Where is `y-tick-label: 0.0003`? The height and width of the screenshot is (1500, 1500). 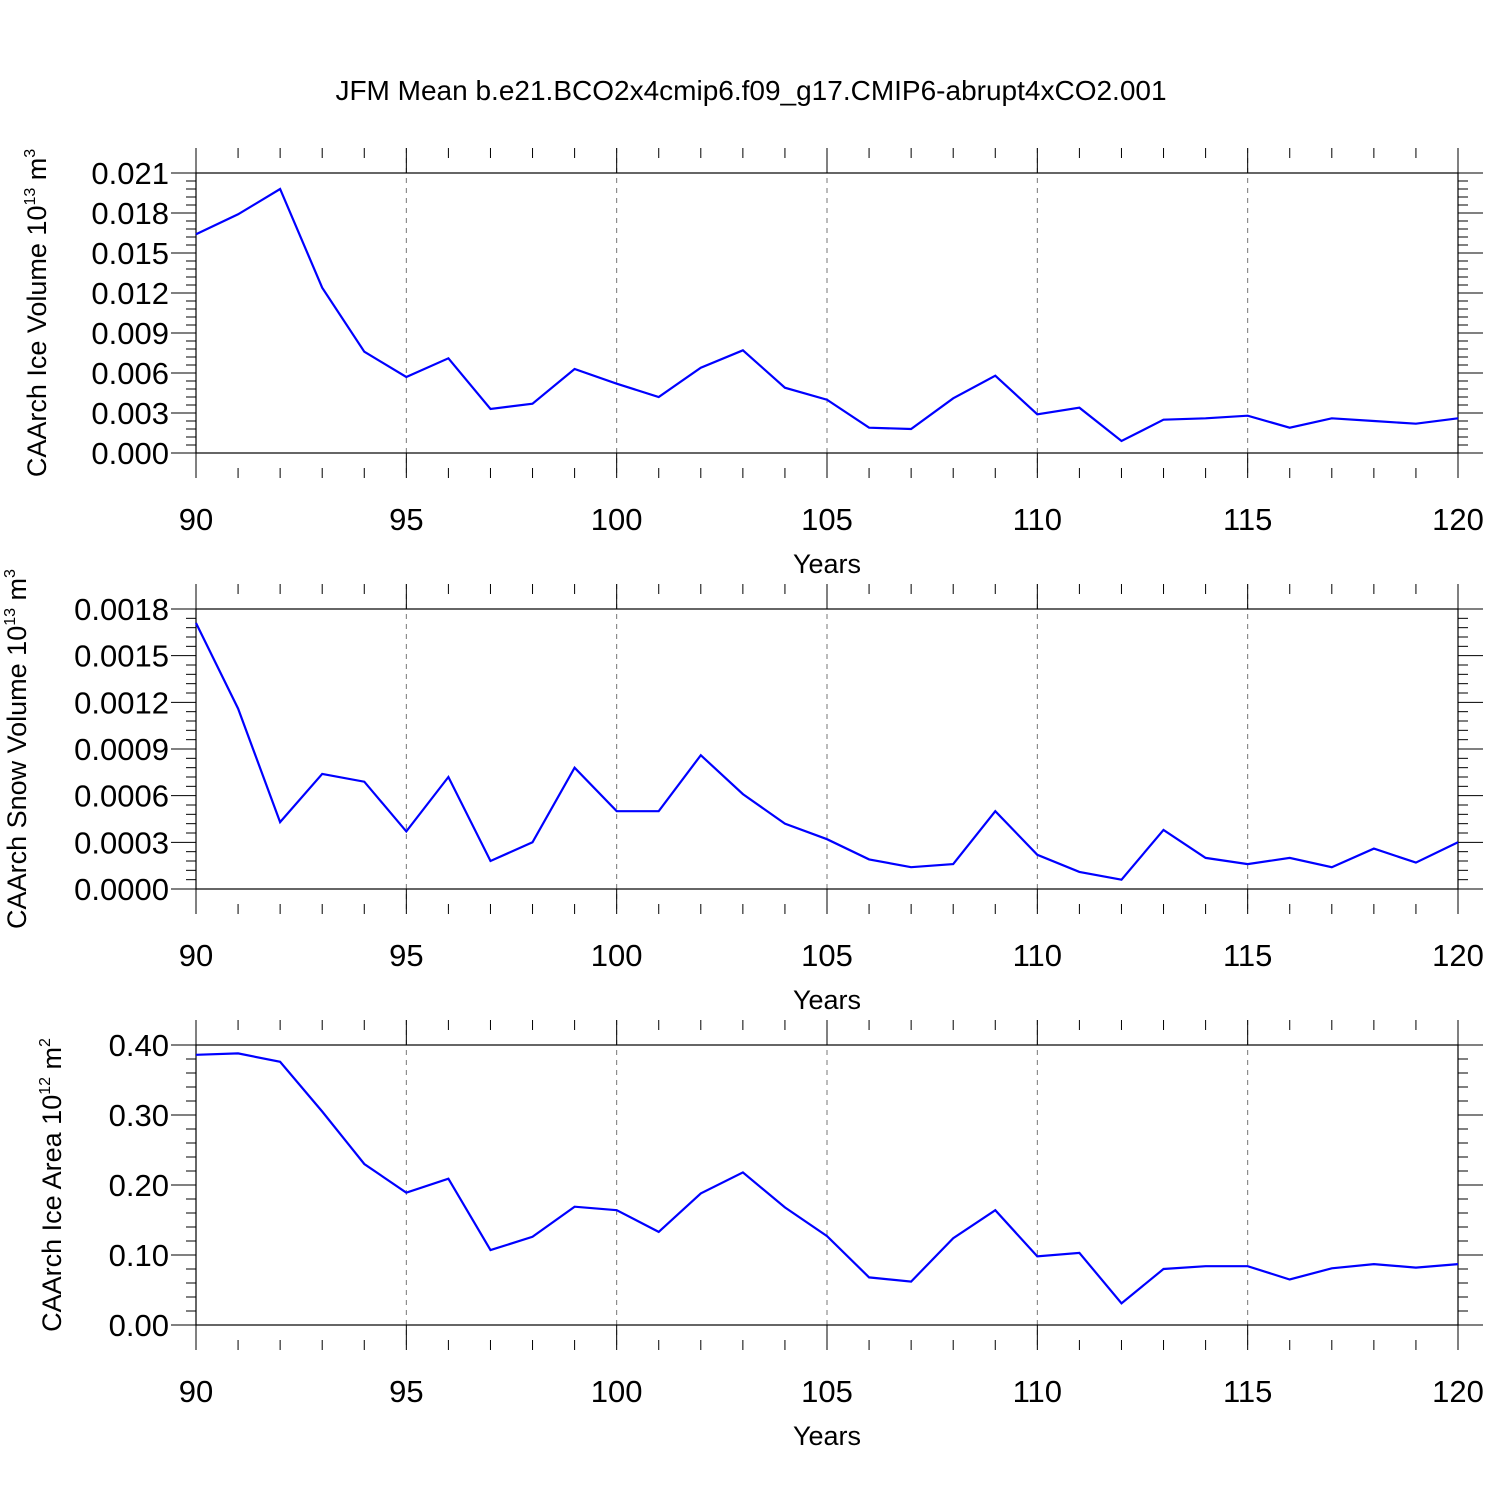 y-tick-label: 0.0003 is located at coordinates (121, 842).